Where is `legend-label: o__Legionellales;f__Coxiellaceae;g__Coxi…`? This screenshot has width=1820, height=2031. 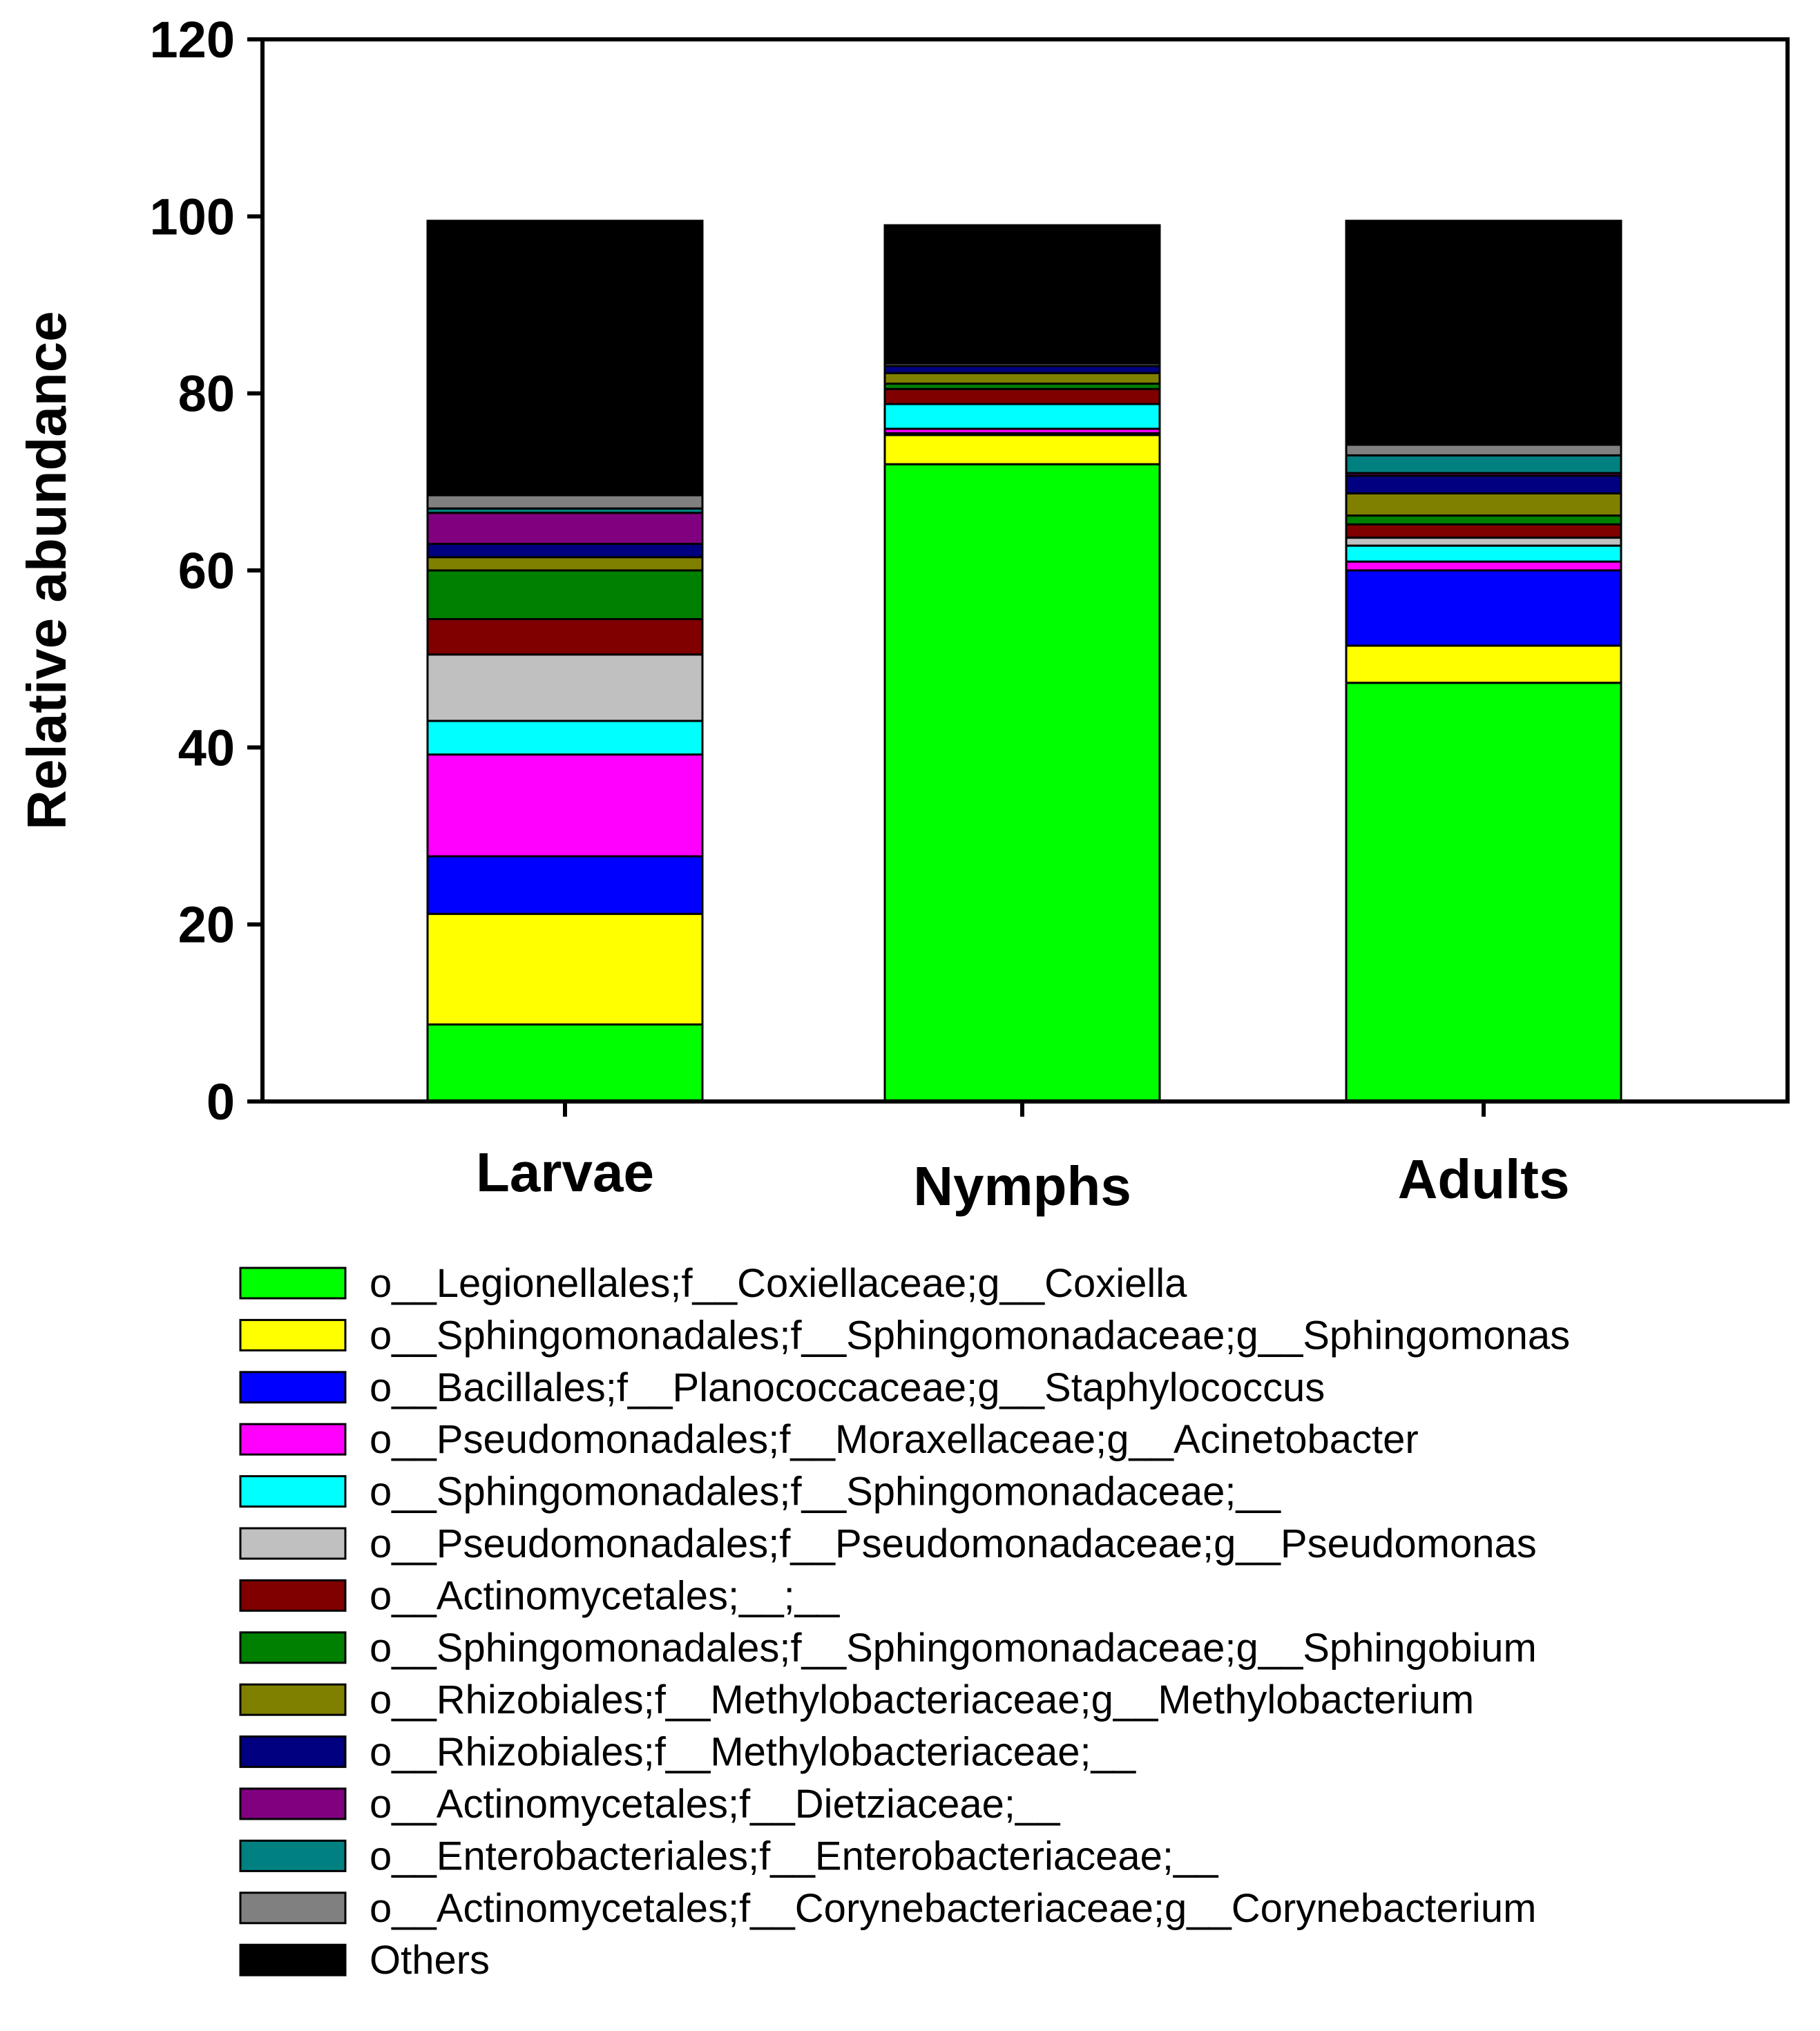 legend-label: o__Legionellales;f__Coxiellaceae;g__Coxi… is located at coordinates (778, 1284).